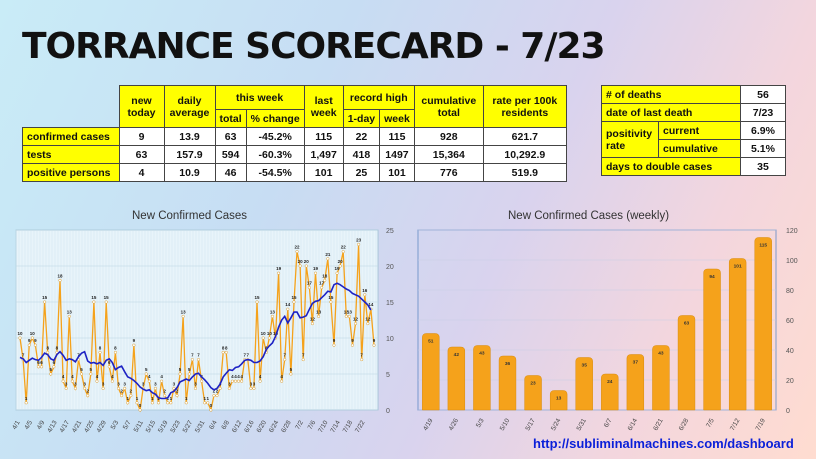 This screenshot has height=459, width=816. What do you see at coordinates (161, 376) in the screenshot?
I see `daily-data-label: 4` at bounding box center [161, 376].